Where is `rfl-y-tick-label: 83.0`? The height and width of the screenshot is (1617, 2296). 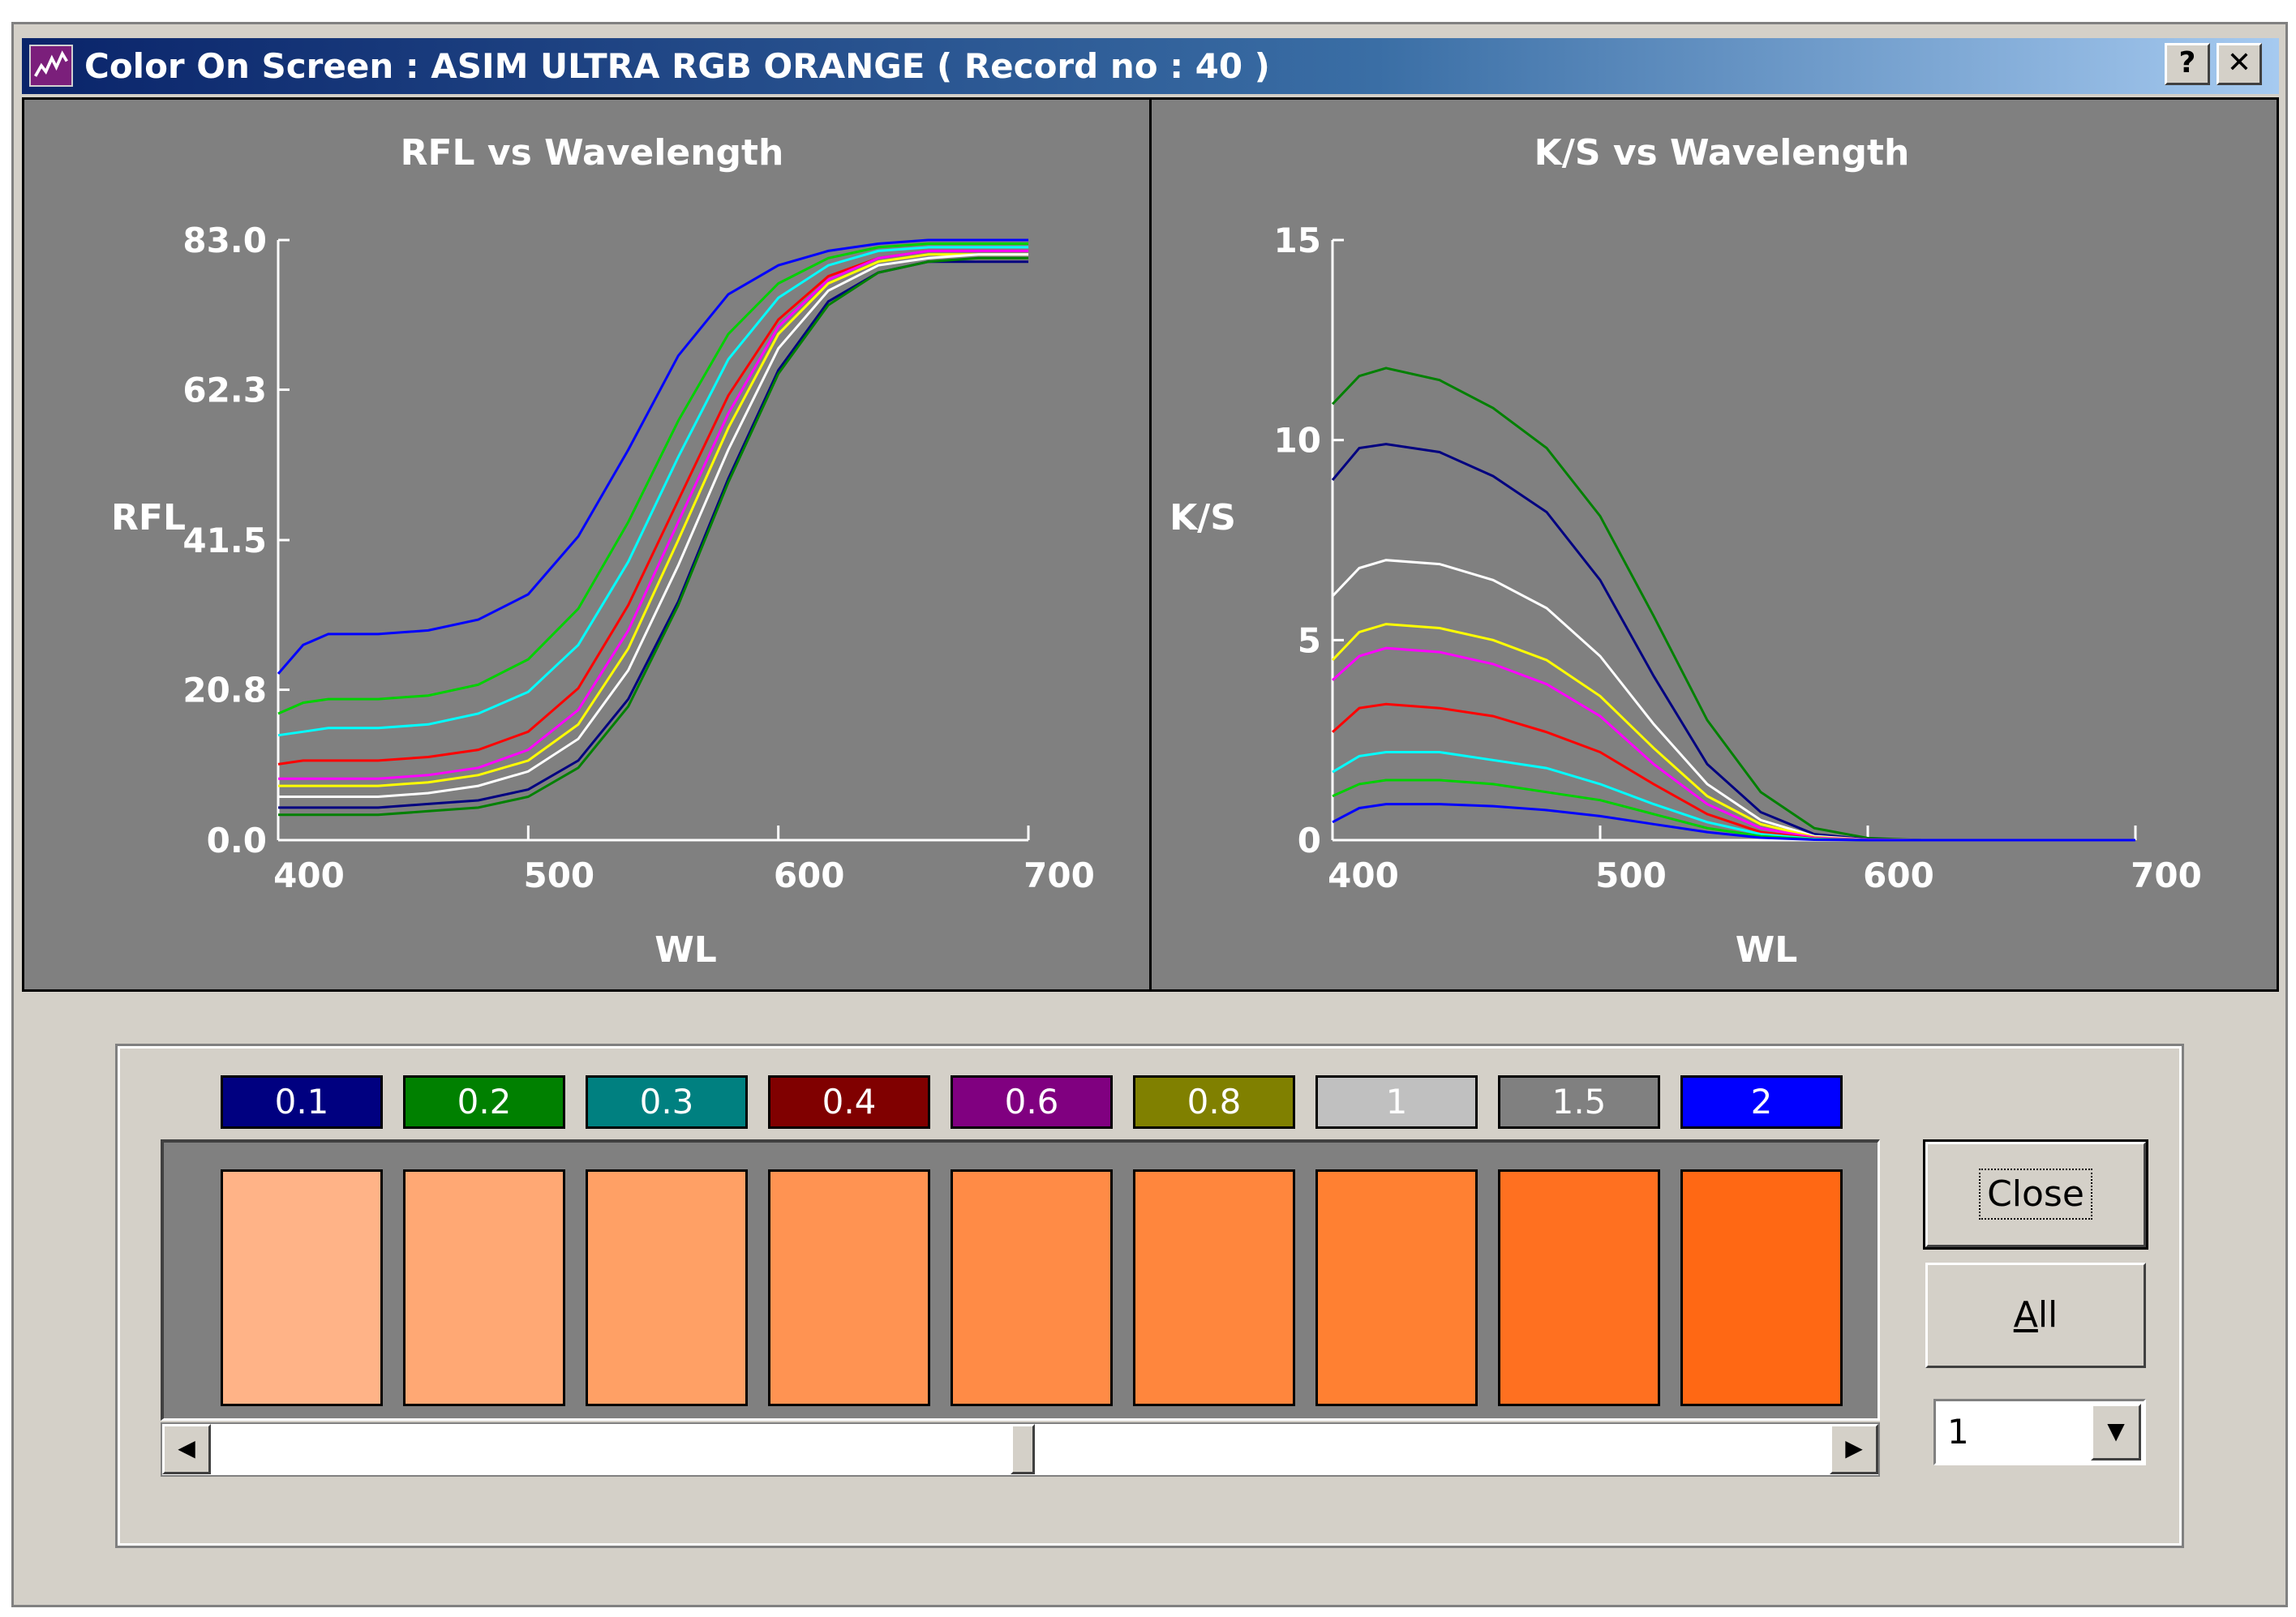 rfl-y-tick-label: 83.0 is located at coordinates (224, 240).